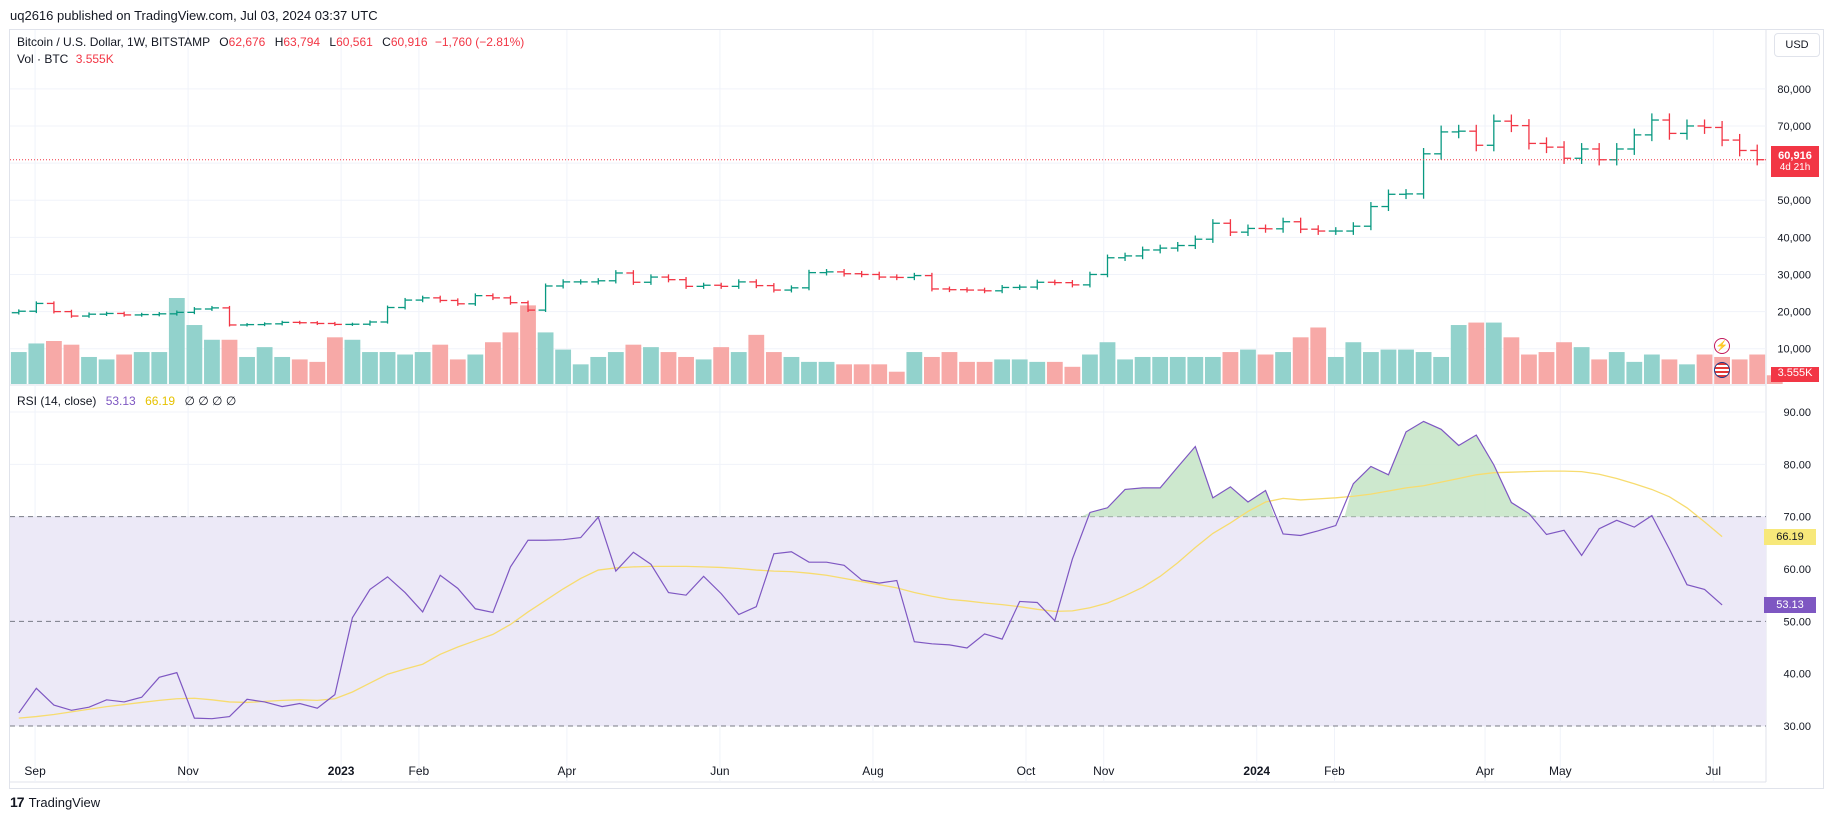 The width and height of the screenshot is (1835, 819). I want to click on lightning-event-icon: ⚡, so click(1722, 346).